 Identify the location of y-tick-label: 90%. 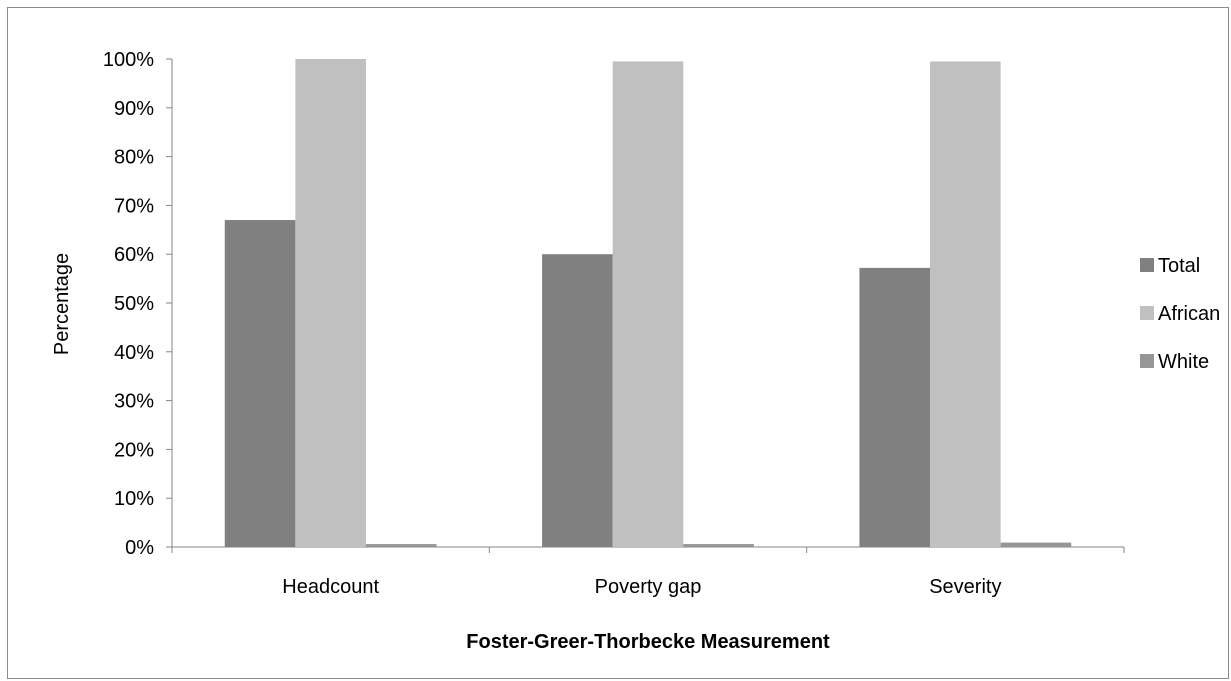
(134, 109).